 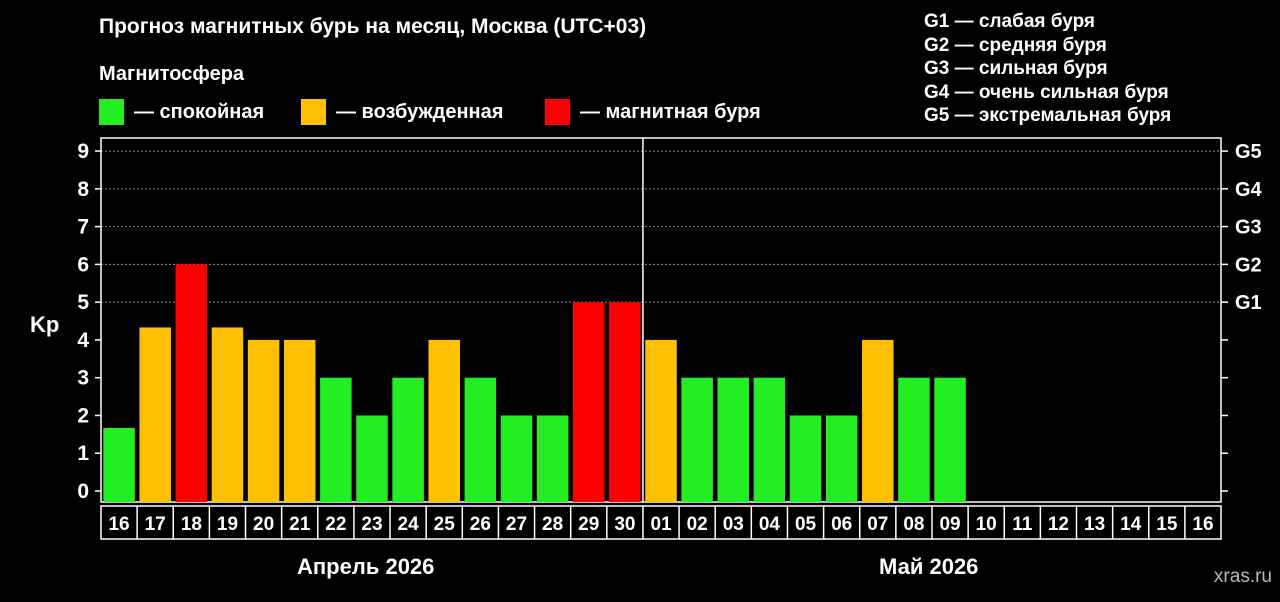 What do you see at coordinates (420, 111) in the screenshot?
I see `legend-label-active: — возбужденная` at bounding box center [420, 111].